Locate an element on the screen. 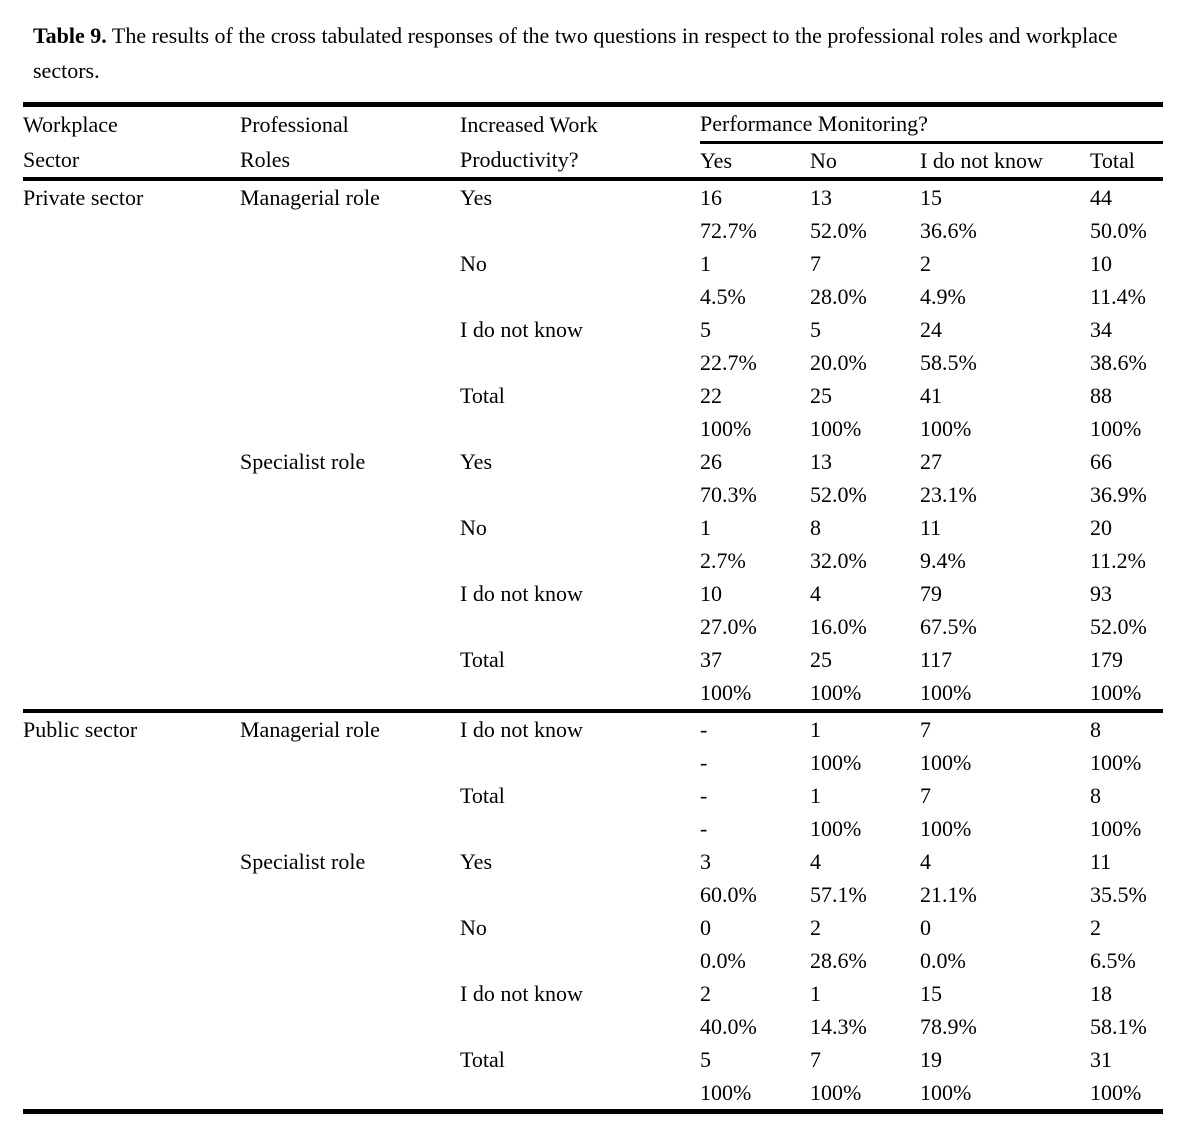 The height and width of the screenshot is (1137, 1194). table-row: 70.3% 52.0% 23.1% 36.9% is located at coordinates (593, 494).